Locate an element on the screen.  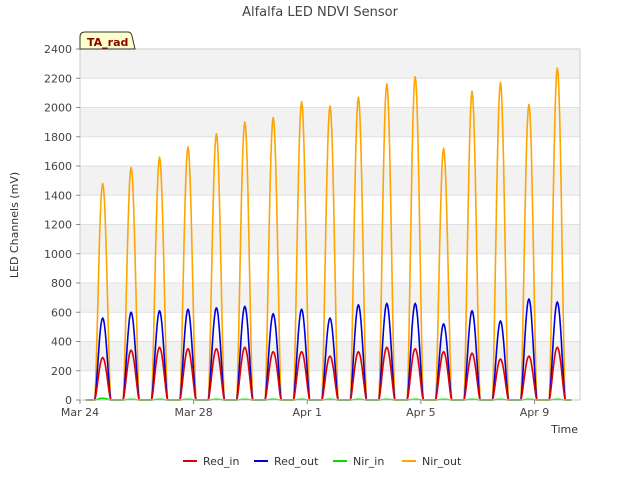
series-red-in is located at coordinates (328, 373).